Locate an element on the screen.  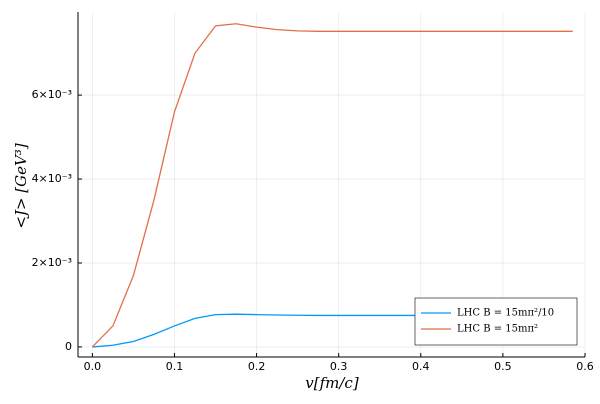
x-tick-label: 0.6 is located at coordinates (585, 366).